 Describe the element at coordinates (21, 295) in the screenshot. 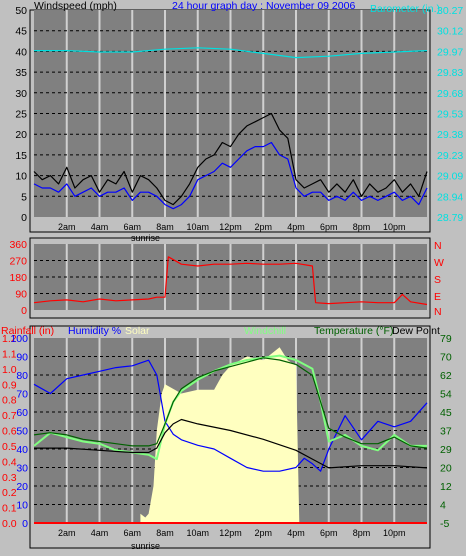

I see `dir-tick-1: 90` at that location.